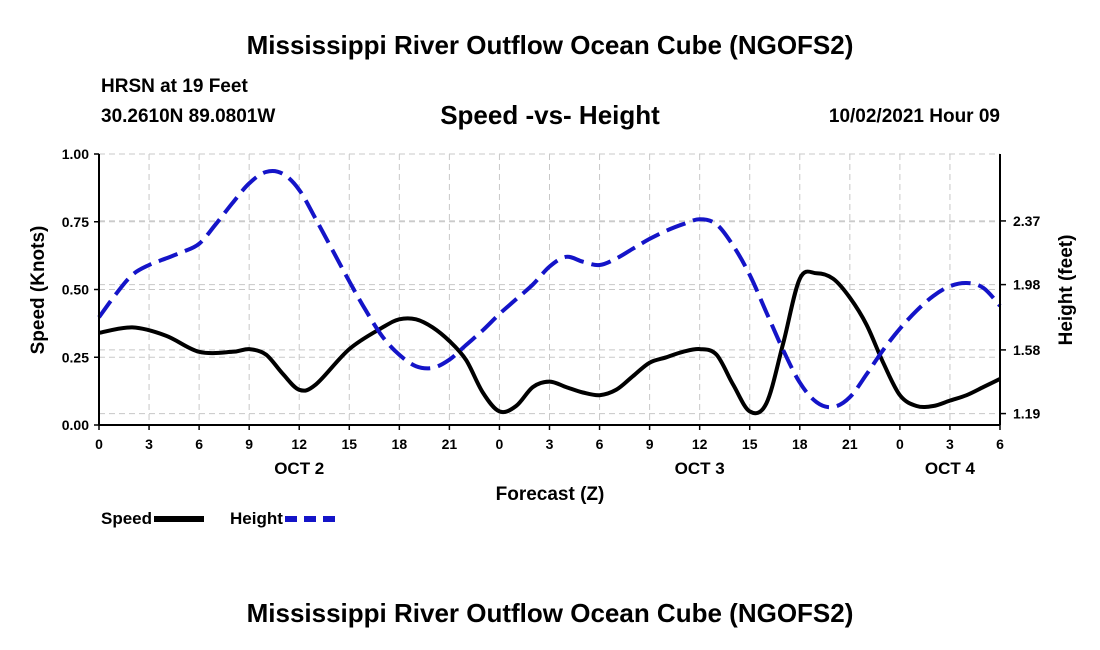  Describe the element at coordinates (1026, 414) in the screenshot. I see `y2-tick-label: 1.19` at that location.